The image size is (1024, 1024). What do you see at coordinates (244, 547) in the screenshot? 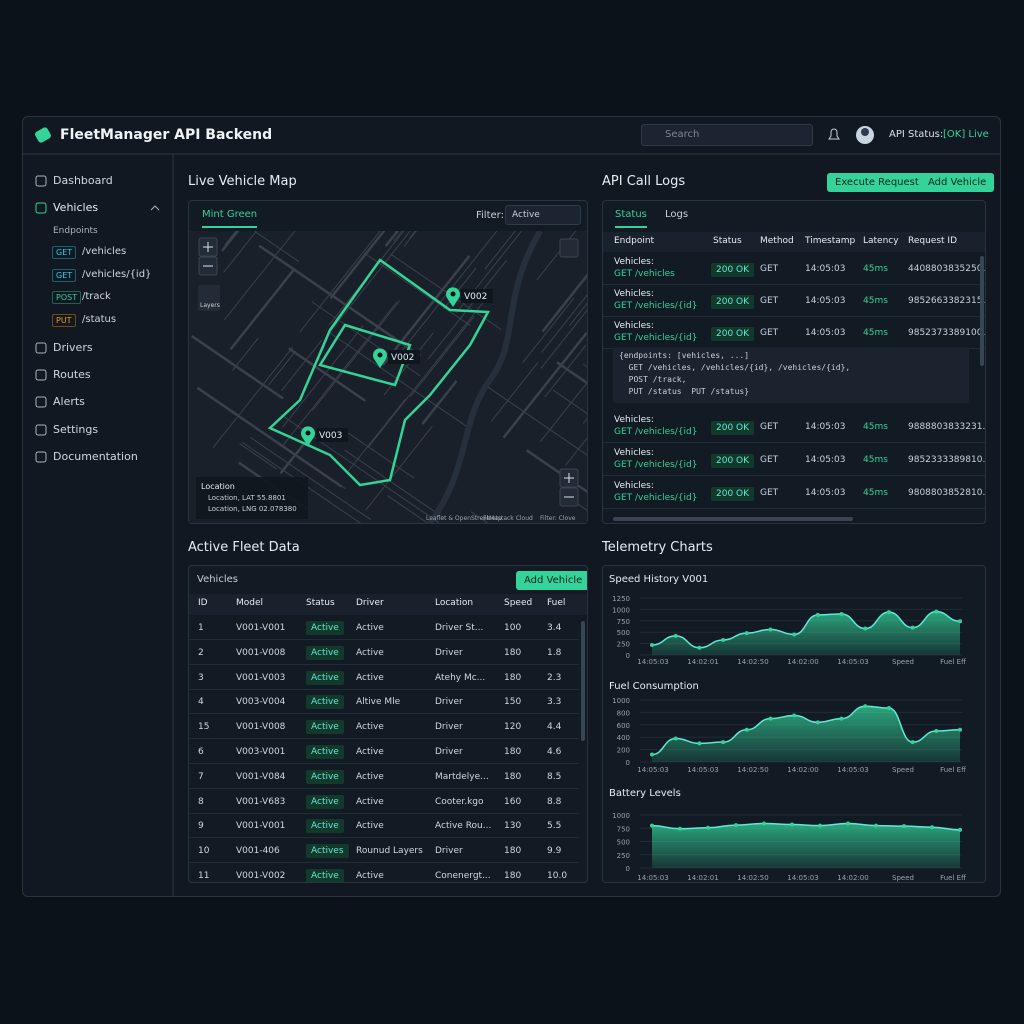
I see `fleet-title: Active Fleet Data` at bounding box center [244, 547].